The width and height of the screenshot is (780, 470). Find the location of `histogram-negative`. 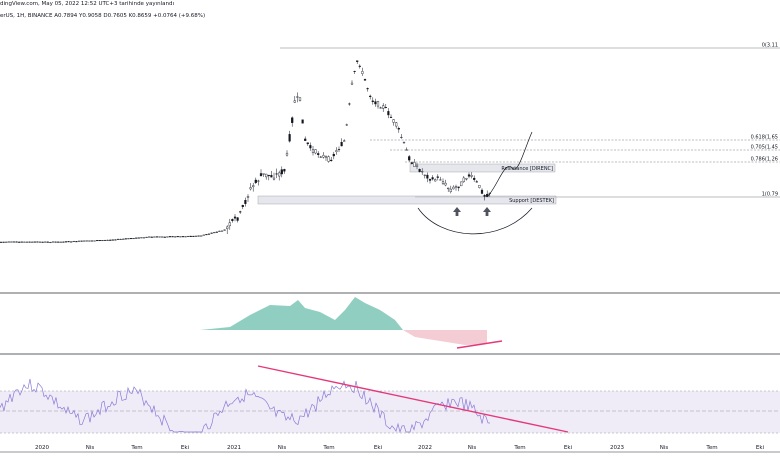

histogram-negative is located at coordinates (445, 337).